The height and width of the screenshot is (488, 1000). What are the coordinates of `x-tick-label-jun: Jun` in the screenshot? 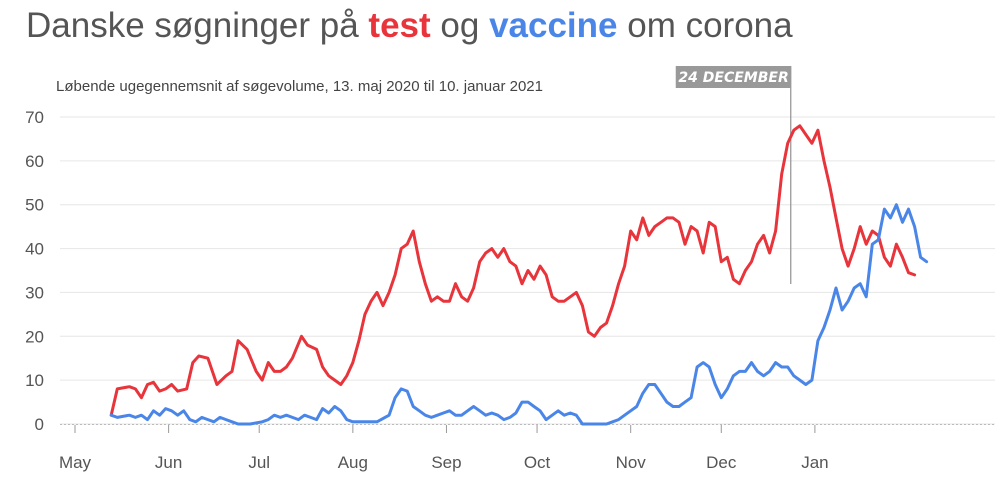 It's located at (168, 462).